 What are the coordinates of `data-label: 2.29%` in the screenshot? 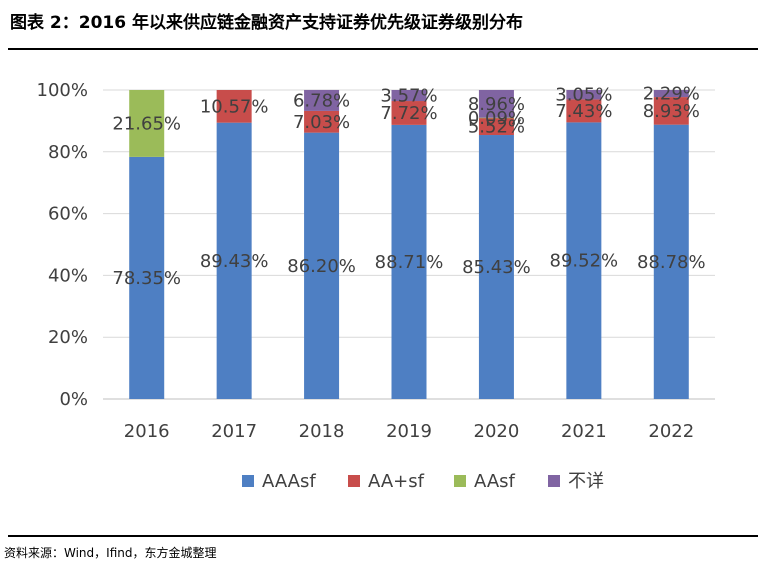 It's located at (671, 94).